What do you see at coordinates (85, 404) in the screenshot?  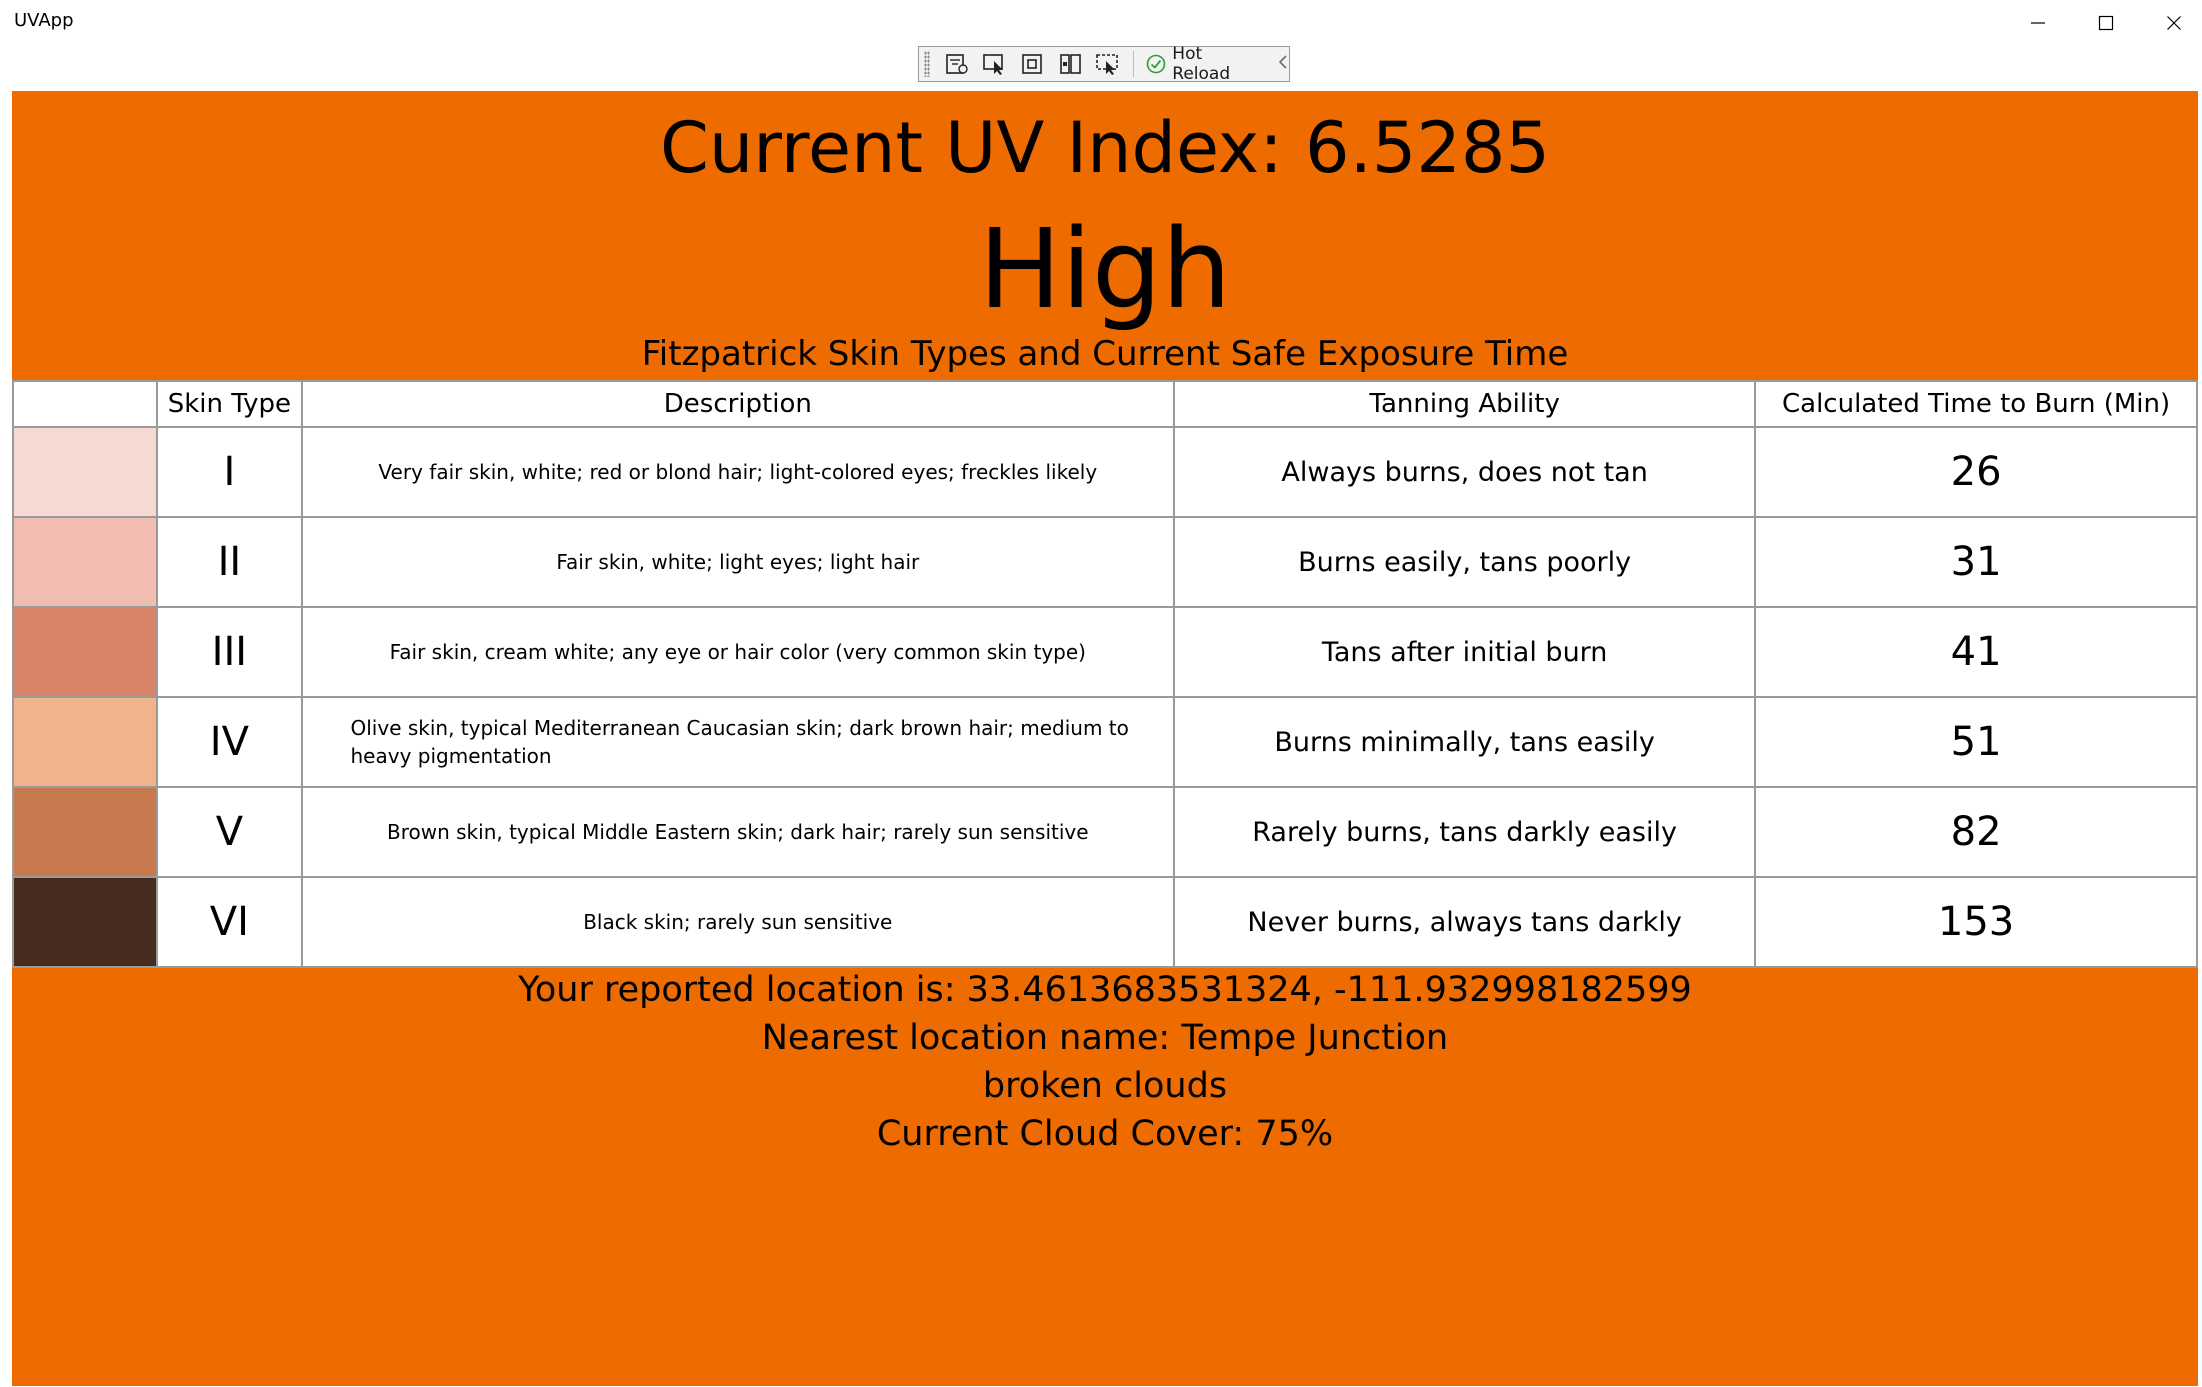 I see `header-swatch` at bounding box center [85, 404].